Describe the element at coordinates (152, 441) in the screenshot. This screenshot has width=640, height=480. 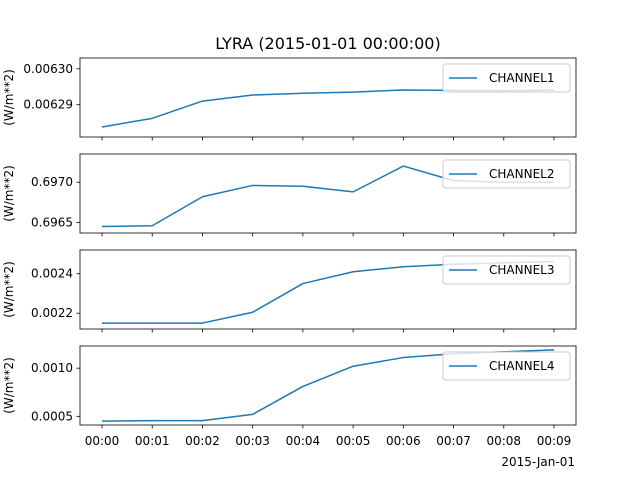
I see `x-tick-label: 00:01` at that location.